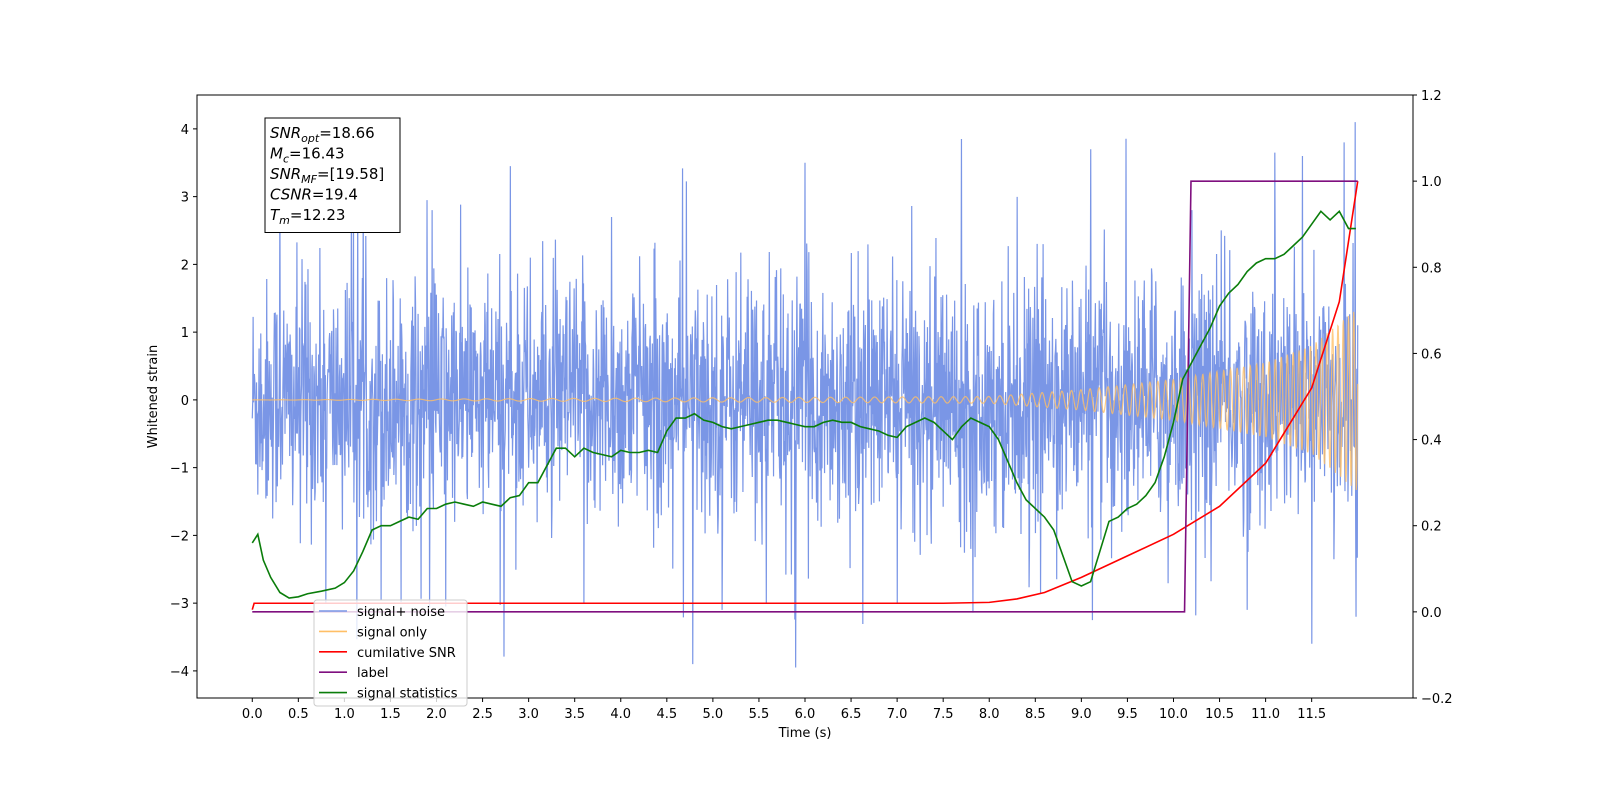 The height and width of the screenshot is (800, 1600). I want to click on legend-label: signal only, so click(392, 632).